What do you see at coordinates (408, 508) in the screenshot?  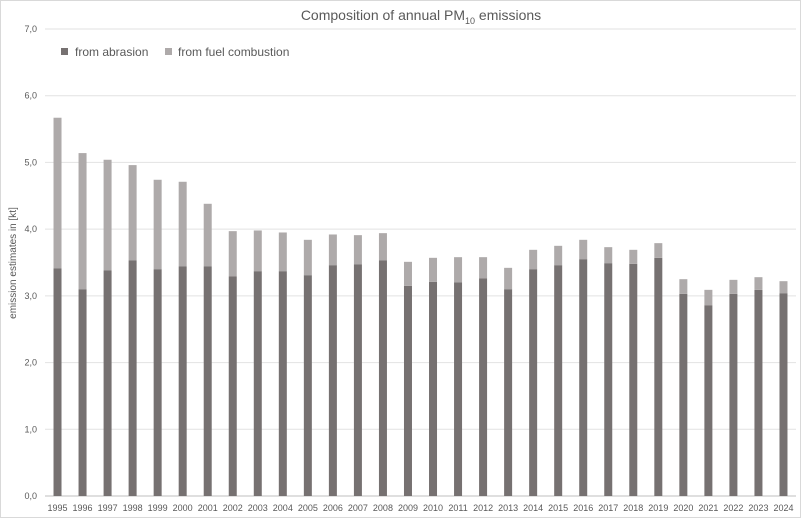 I see `x-tick-label: 2009` at bounding box center [408, 508].